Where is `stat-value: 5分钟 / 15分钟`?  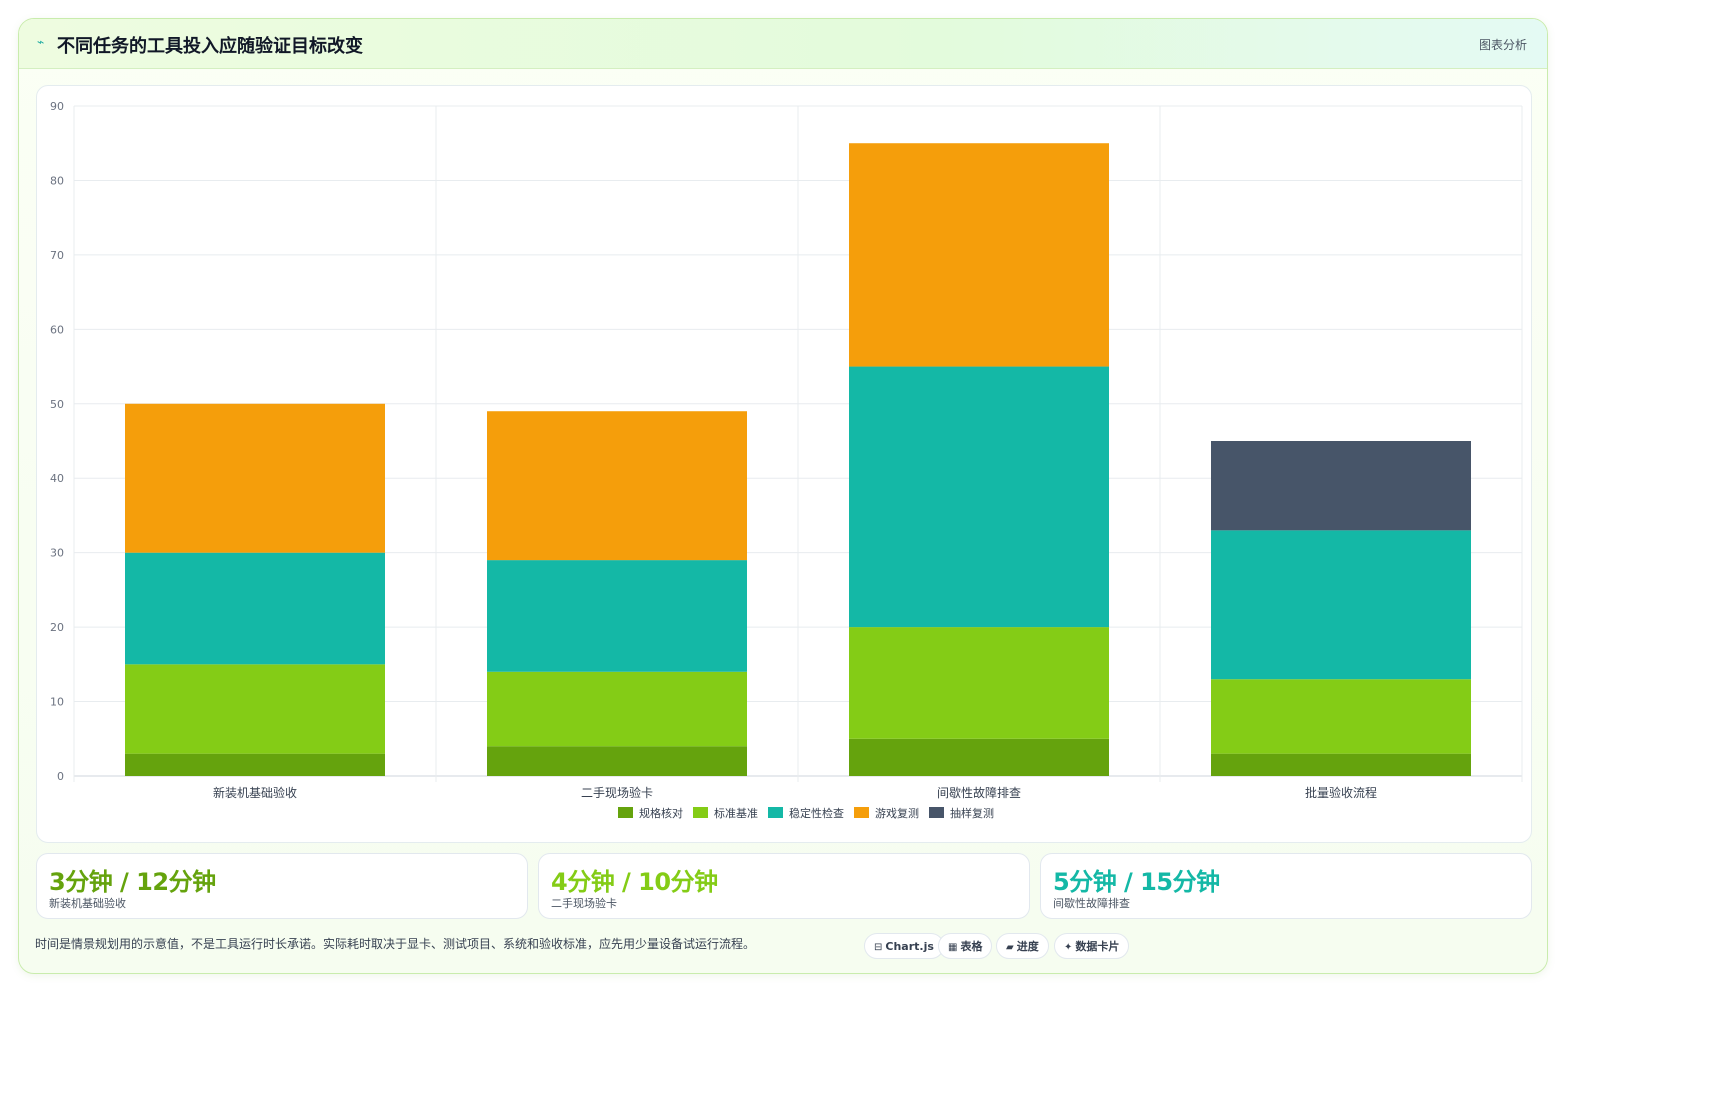
stat-value: 5分钟 / 15分钟 is located at coordinates (1136, 882).